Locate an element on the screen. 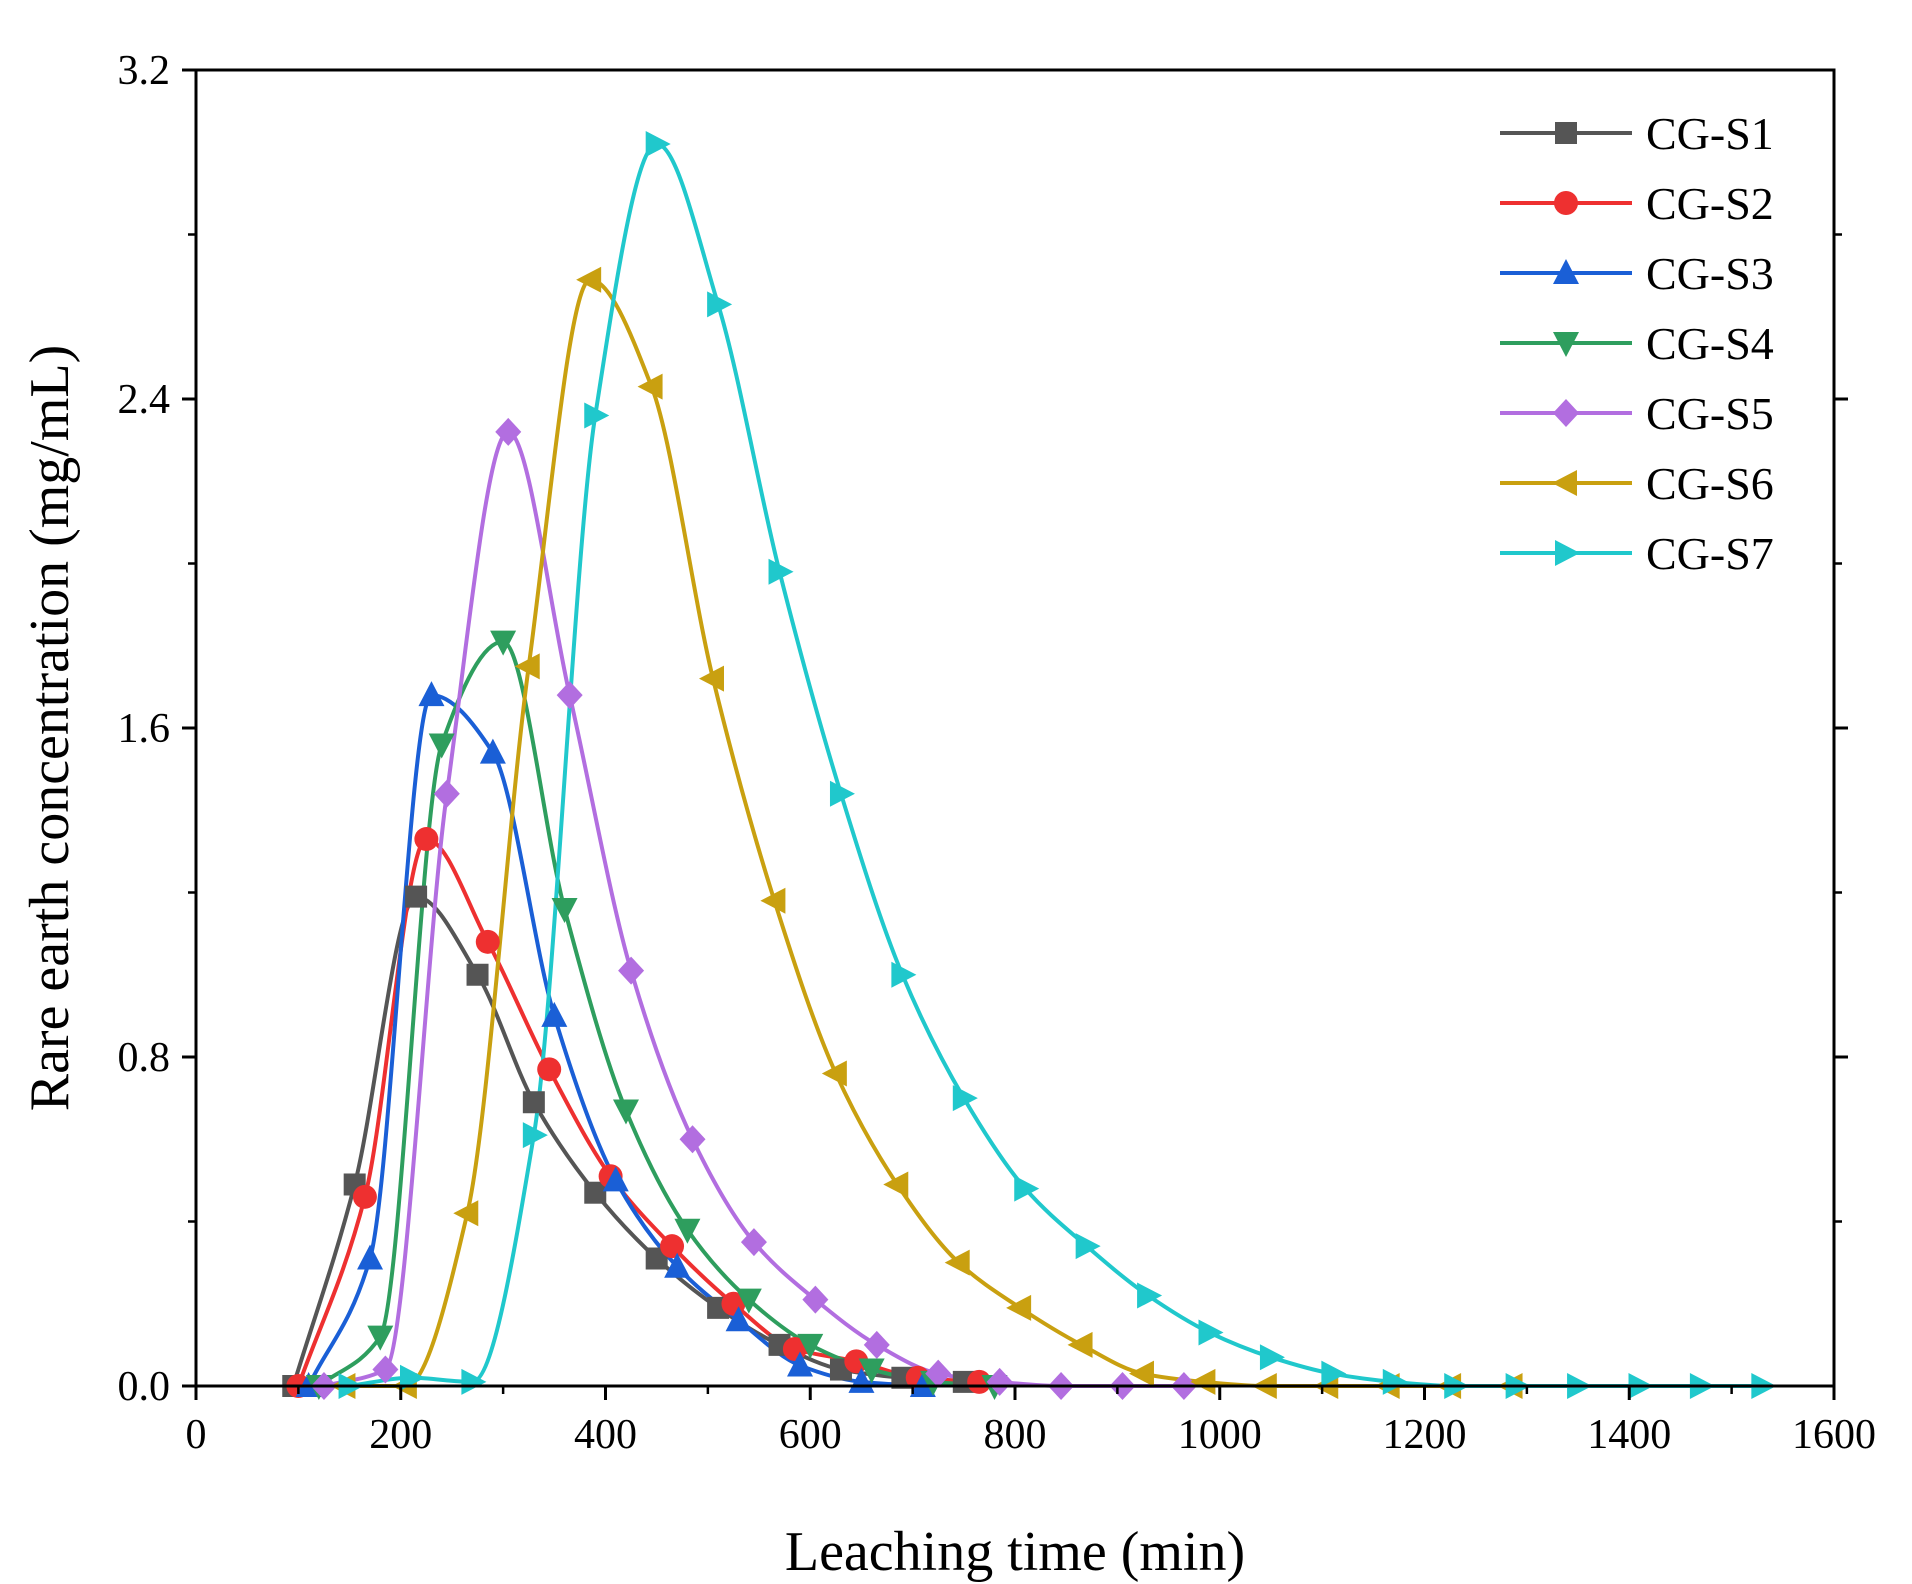  x-tick-label: 200 is located at coordinates (400, 1435).